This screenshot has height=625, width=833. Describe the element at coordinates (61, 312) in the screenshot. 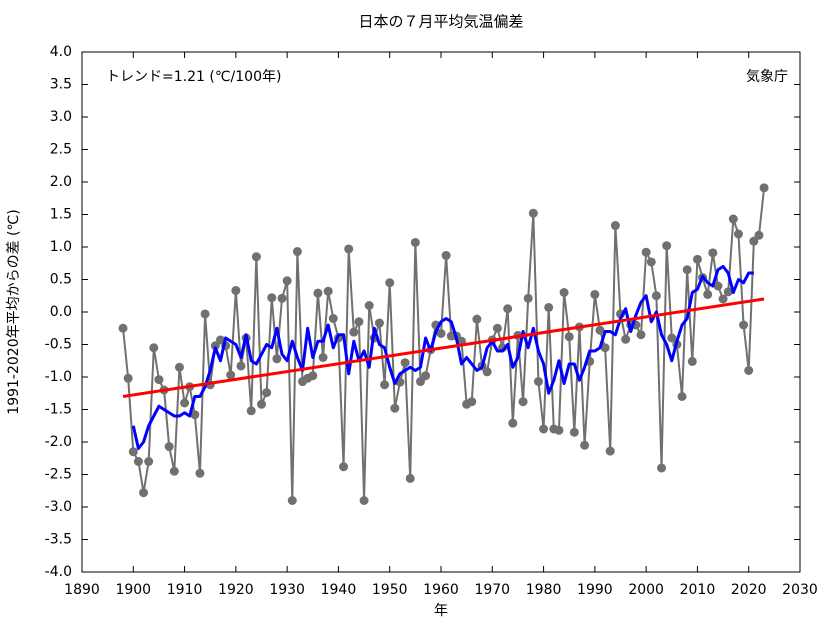

I see `y-tick-label: 0.0` at that location.